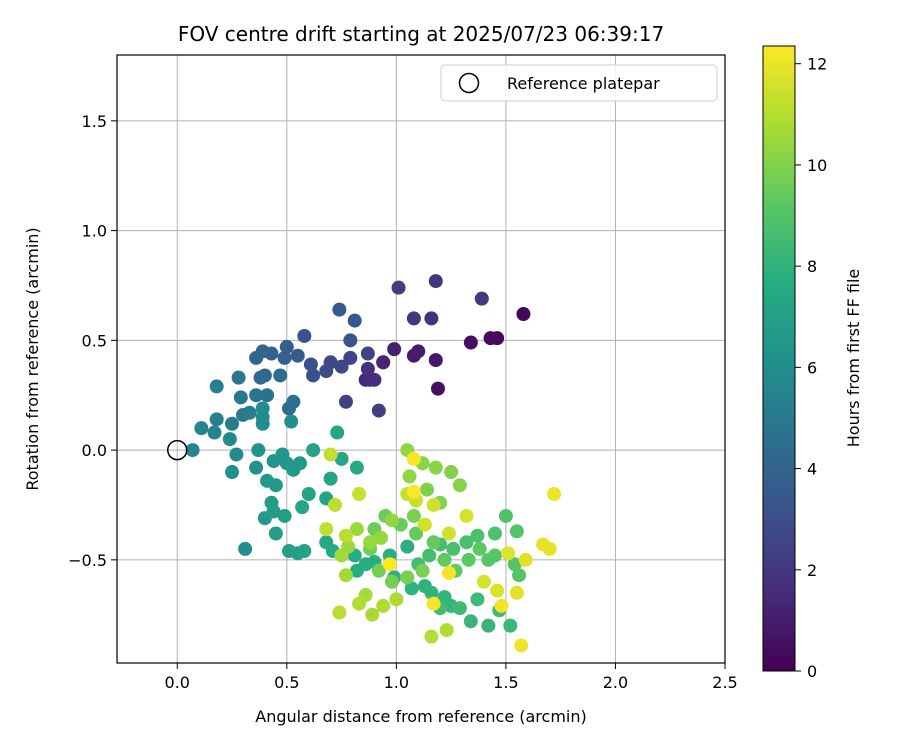 The image size is (900, 750). What do you see at coordinates (87, 560) in the screenshot?
I see `y-tick-label: −0.5` at bounding box center [87, 560].